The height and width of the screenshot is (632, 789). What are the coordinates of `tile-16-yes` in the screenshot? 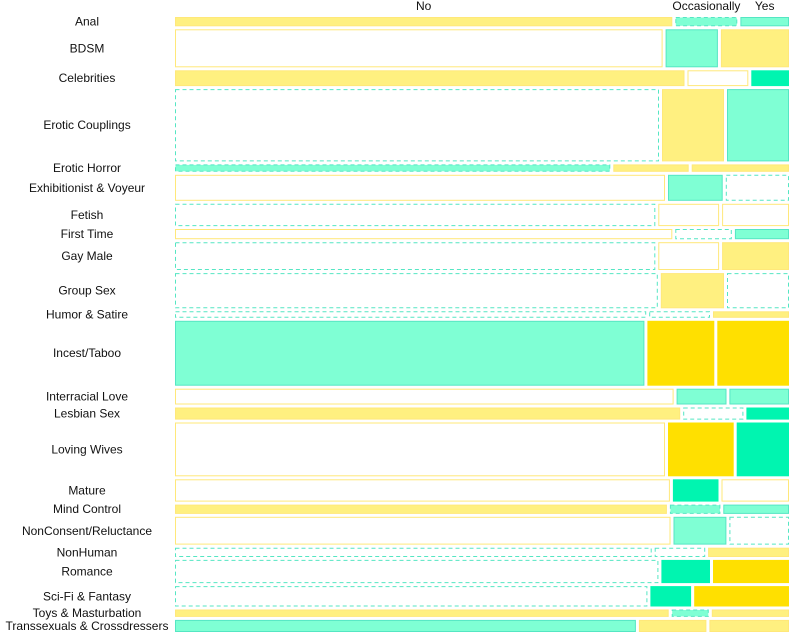 It's located at (755, 490).